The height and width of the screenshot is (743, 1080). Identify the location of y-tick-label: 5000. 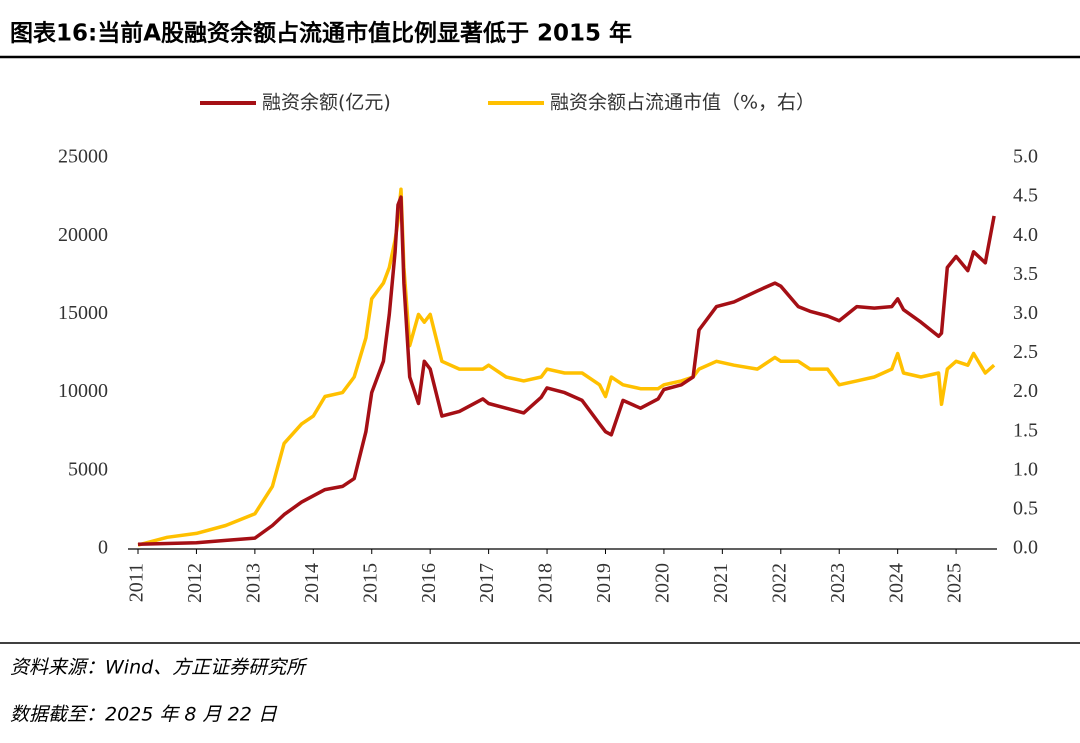
(88, 469).